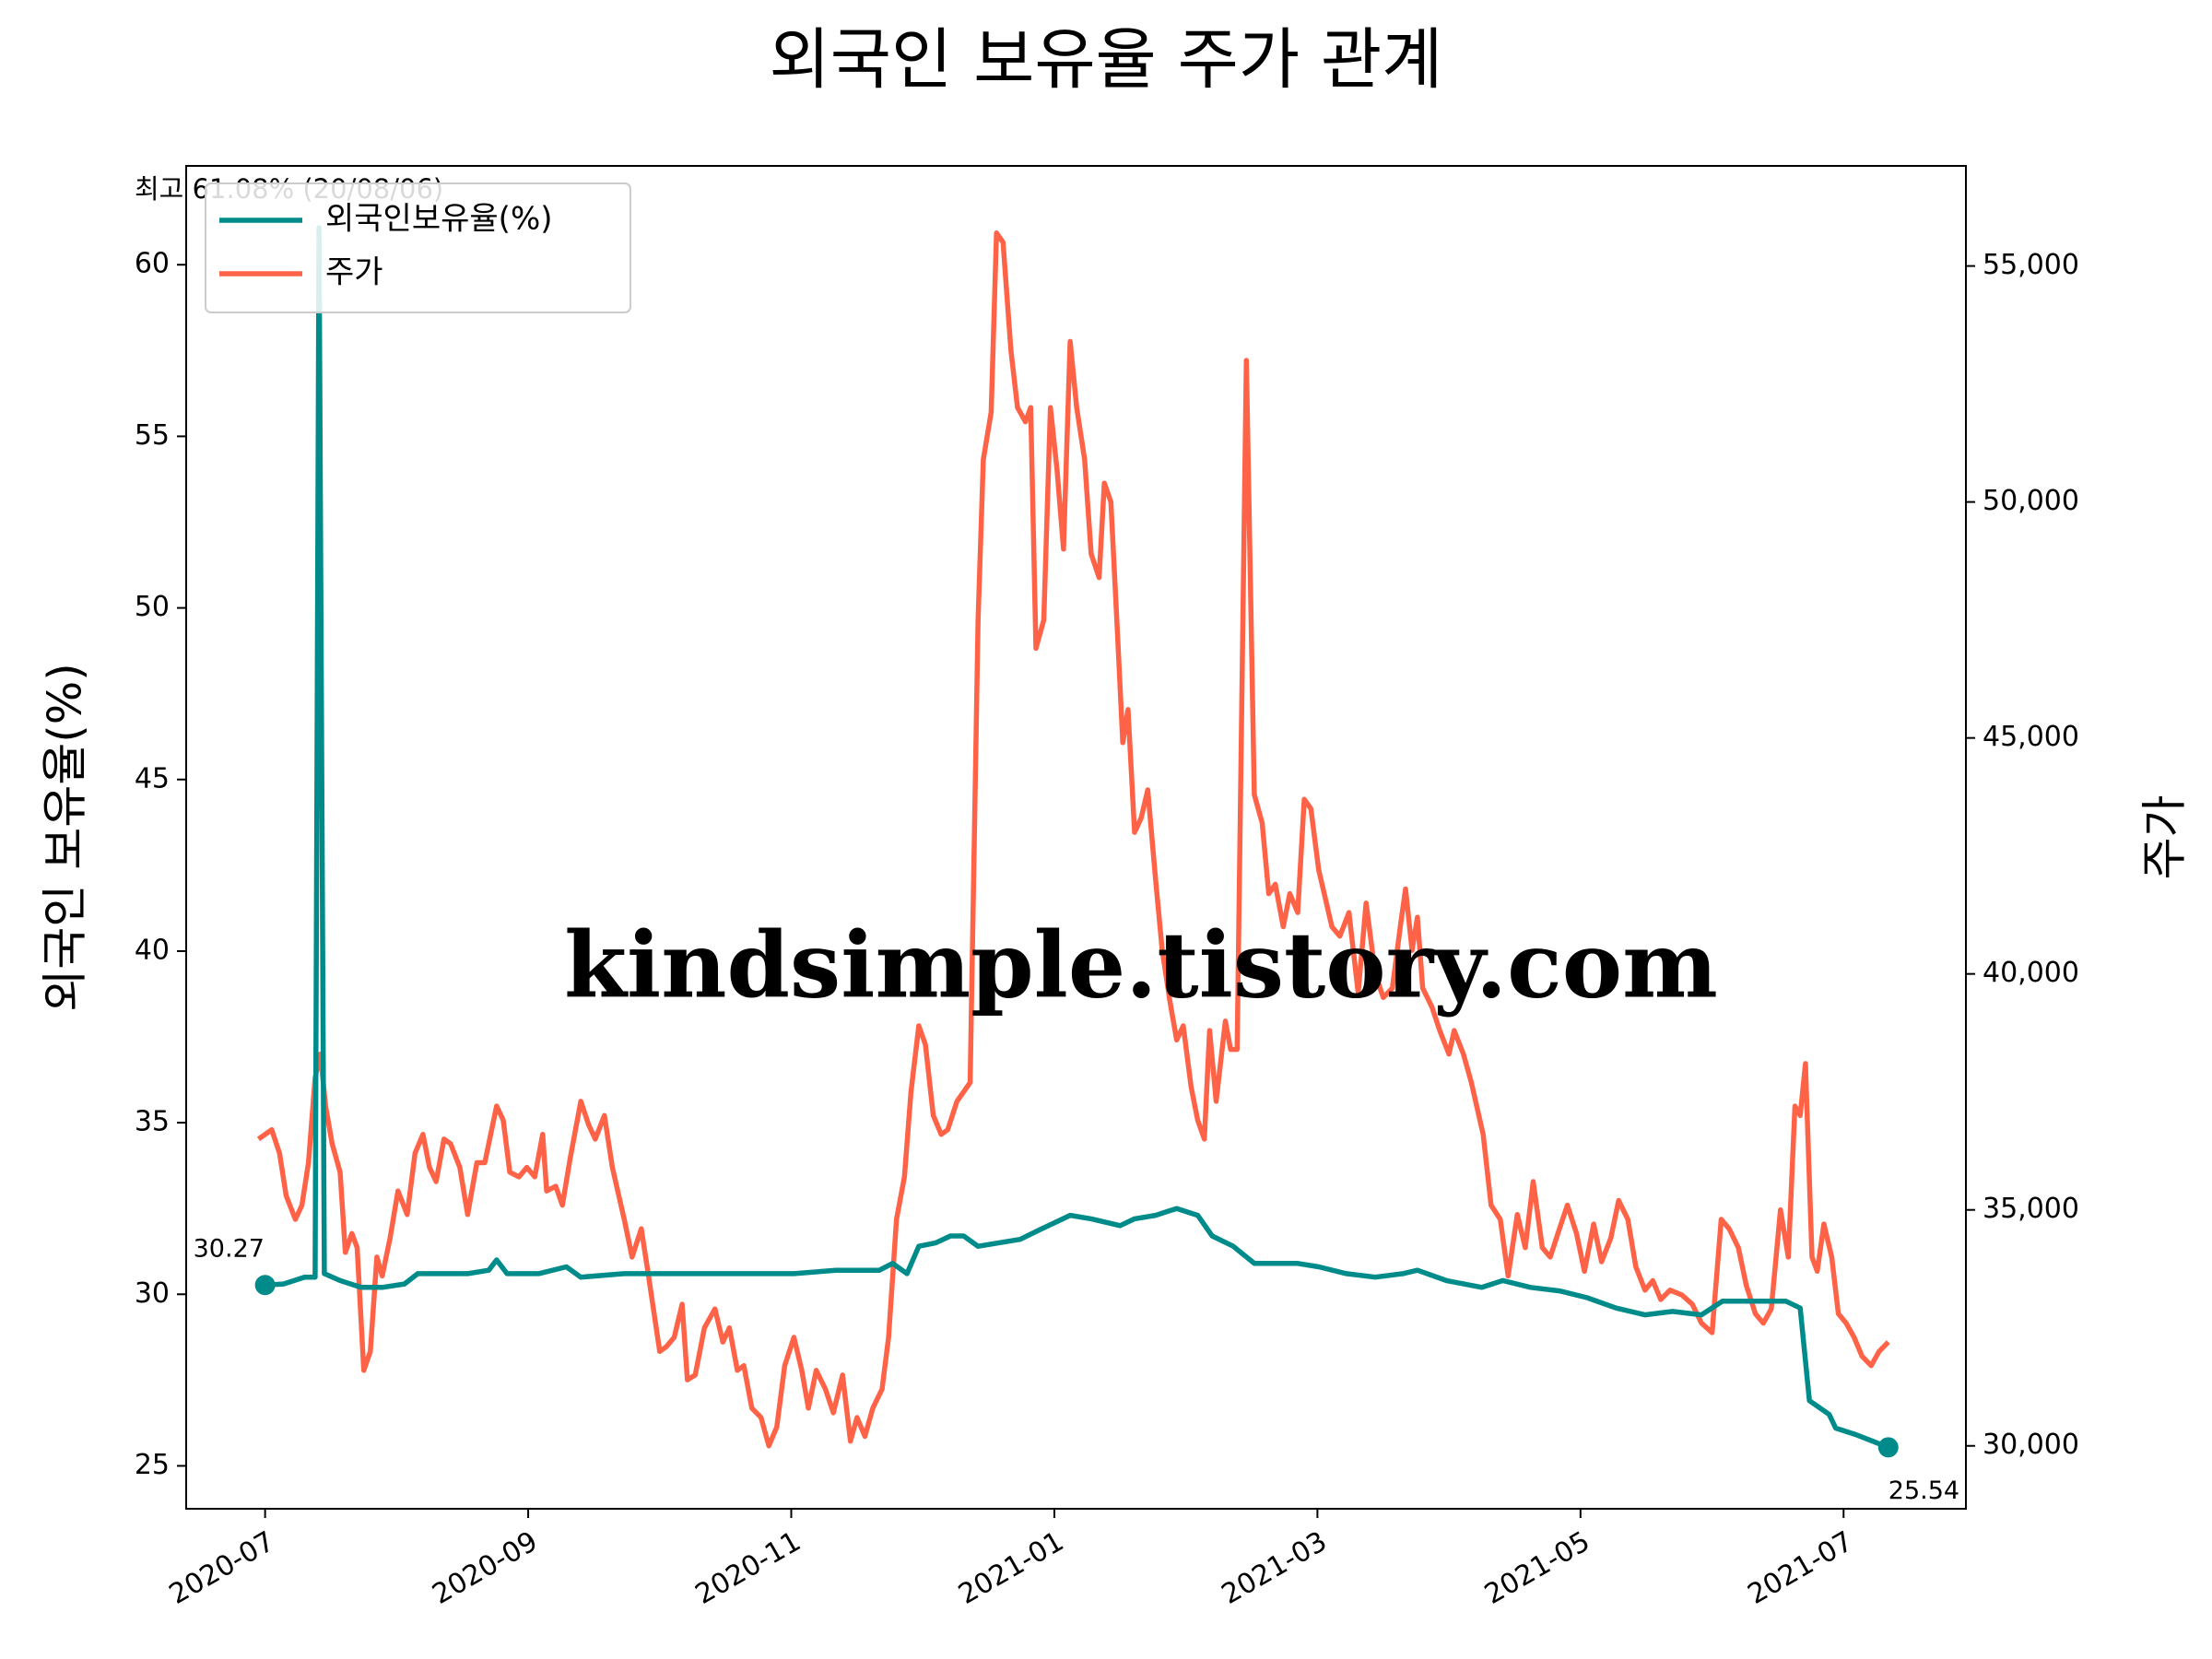 The image size is (2212, 1659). What do you see at coordinates (152, 435) in the screenshot?
I see `y-tick-label: 55` at bounding box center [152, 435].